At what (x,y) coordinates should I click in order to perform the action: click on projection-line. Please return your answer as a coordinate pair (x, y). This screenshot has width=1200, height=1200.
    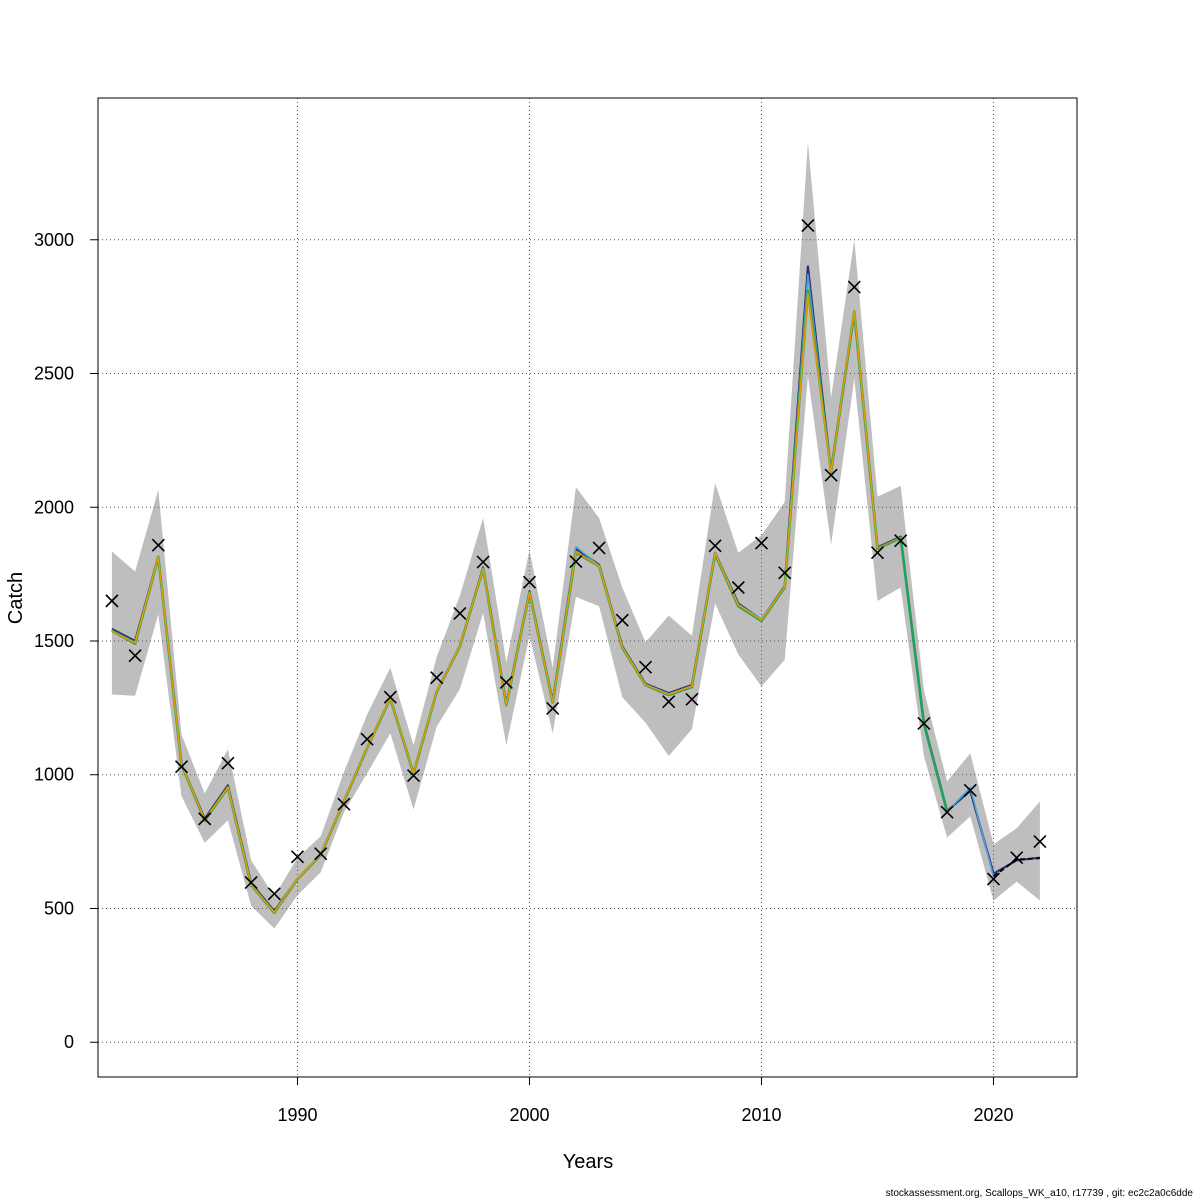
    Looking at the image, I should click on (1016, 867).